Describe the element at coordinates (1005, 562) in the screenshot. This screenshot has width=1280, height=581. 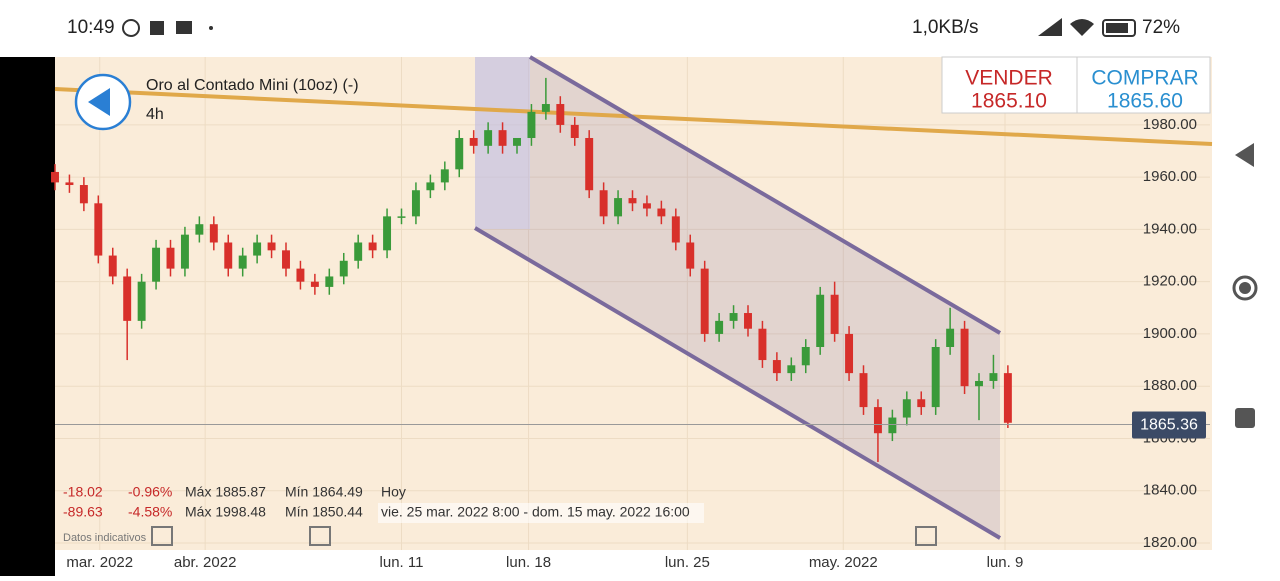
I see `x-tick-label: lun. 9` at that location.